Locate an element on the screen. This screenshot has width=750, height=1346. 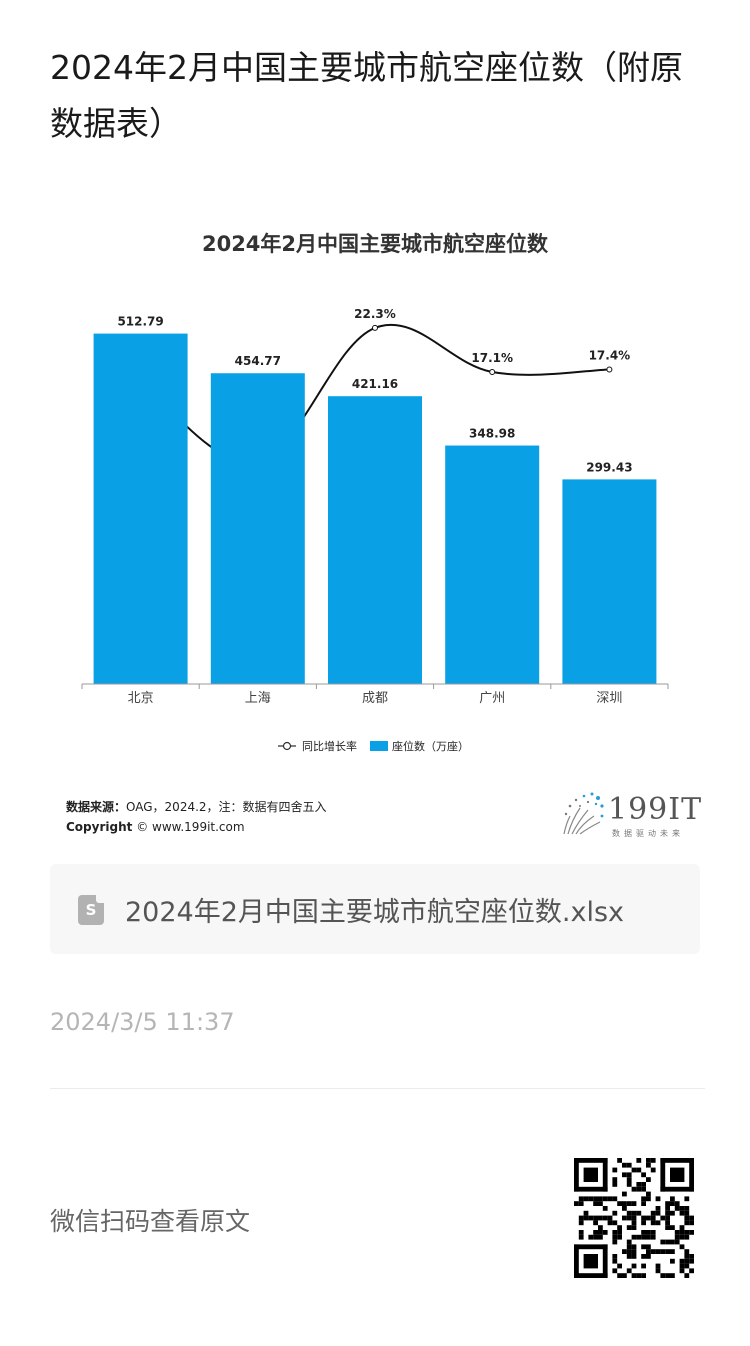
qr-code is located at coordinates (634, 1218).